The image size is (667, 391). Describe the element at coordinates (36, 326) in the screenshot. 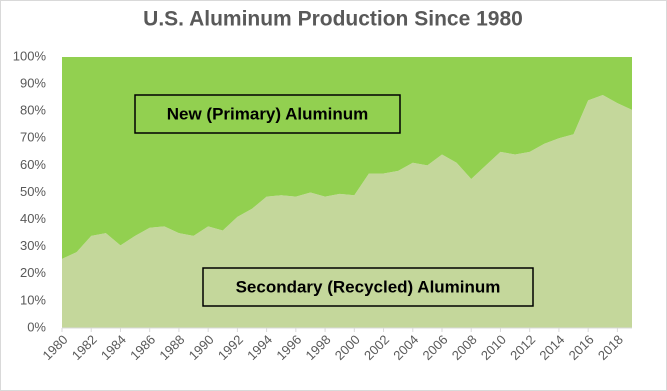

I see `y-tick-label: 0%` at that location.